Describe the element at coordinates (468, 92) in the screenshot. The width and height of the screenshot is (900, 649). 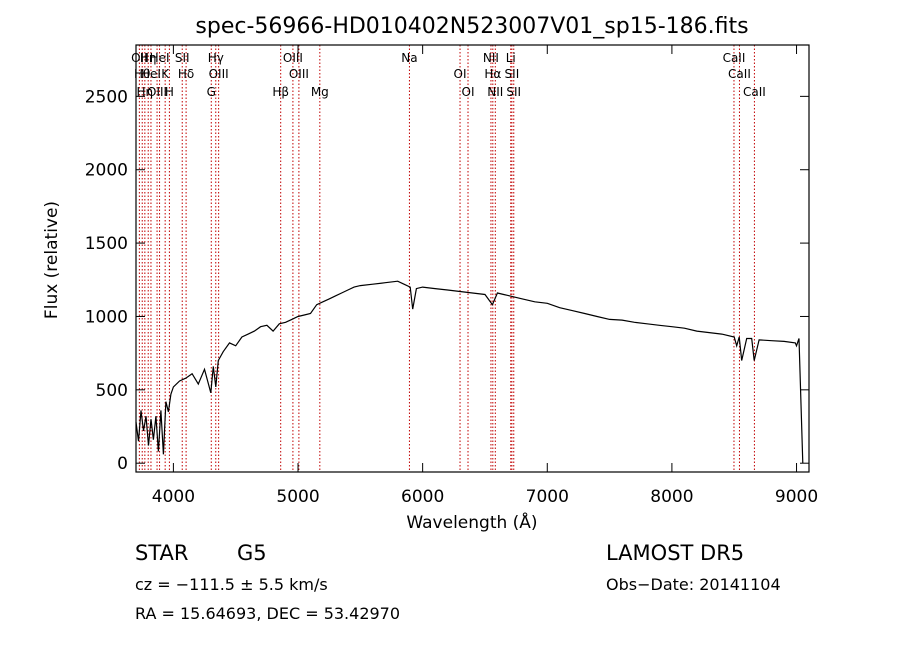
I see `line-marker-label-20: OI` at that location.